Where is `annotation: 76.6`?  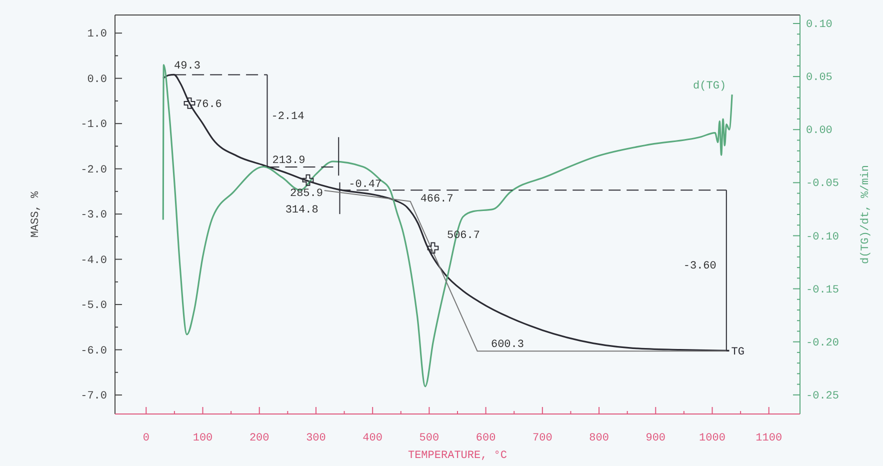 annotation: 76.6 is located at coordinates (209, 105).